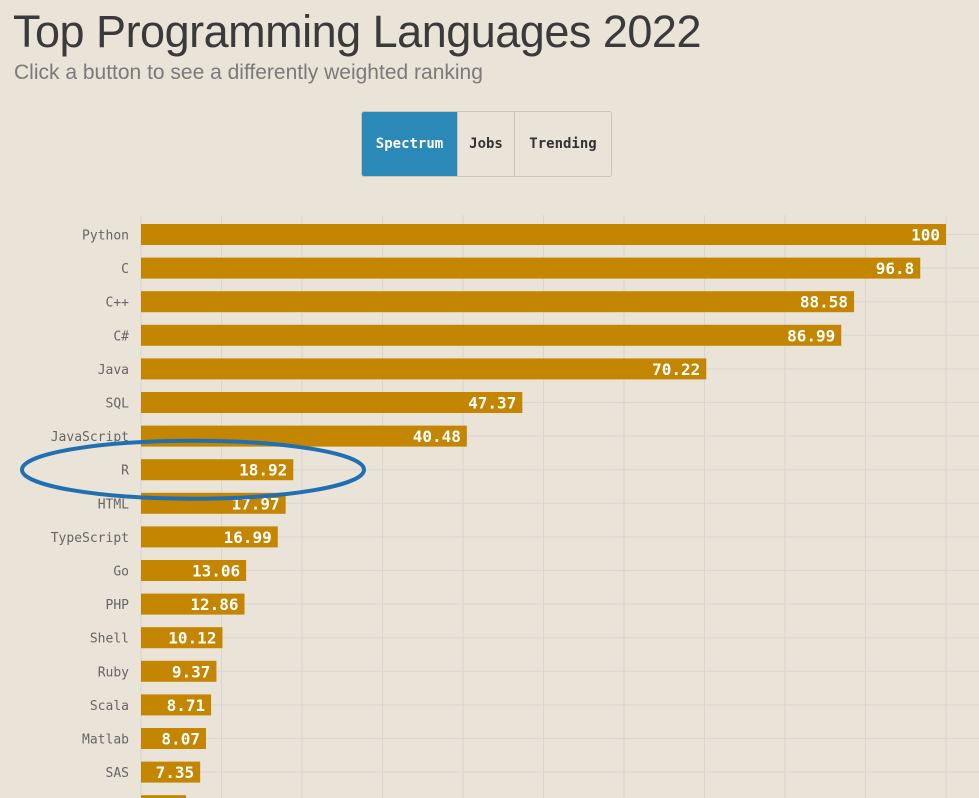  I want to click on category-label-cpp: C++, so click(118, 303).